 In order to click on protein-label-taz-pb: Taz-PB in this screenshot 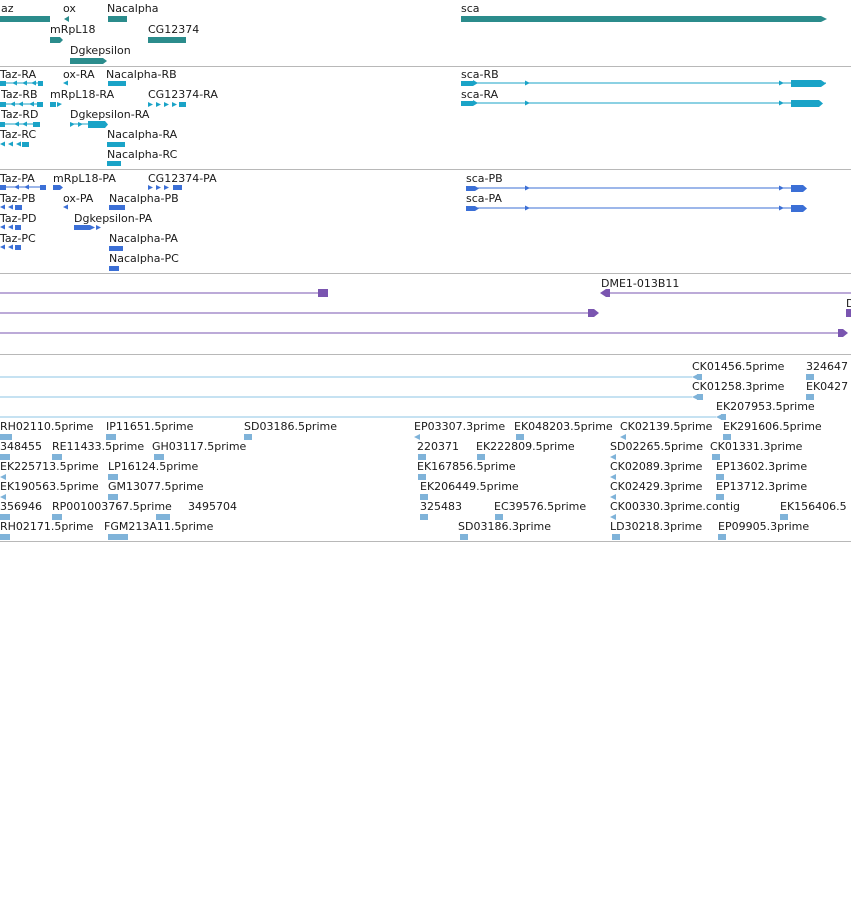, I will do `click(18, 198)`.